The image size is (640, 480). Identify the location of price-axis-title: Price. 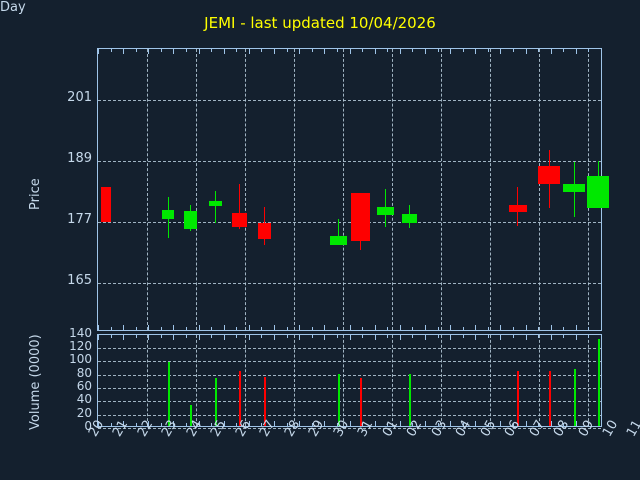
(35, 194).